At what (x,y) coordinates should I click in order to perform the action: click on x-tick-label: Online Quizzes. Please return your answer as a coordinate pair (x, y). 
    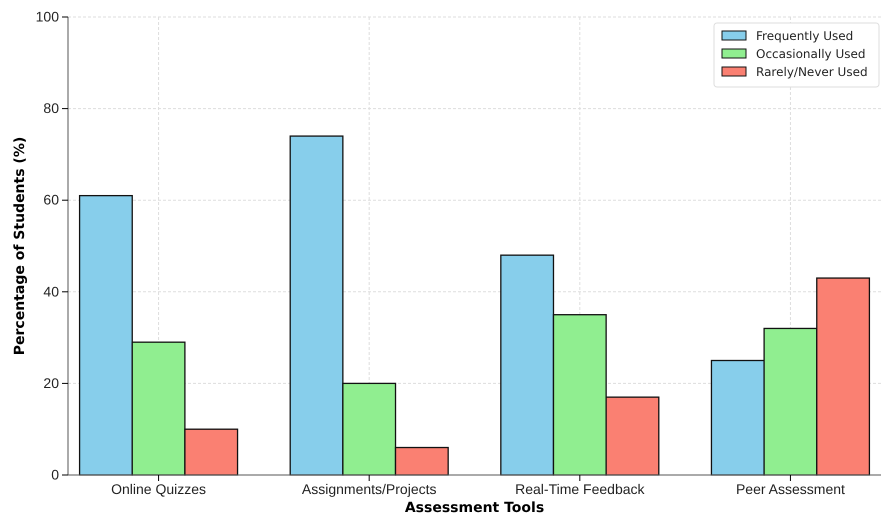
    Looking at the image, I should click on (158, 488).